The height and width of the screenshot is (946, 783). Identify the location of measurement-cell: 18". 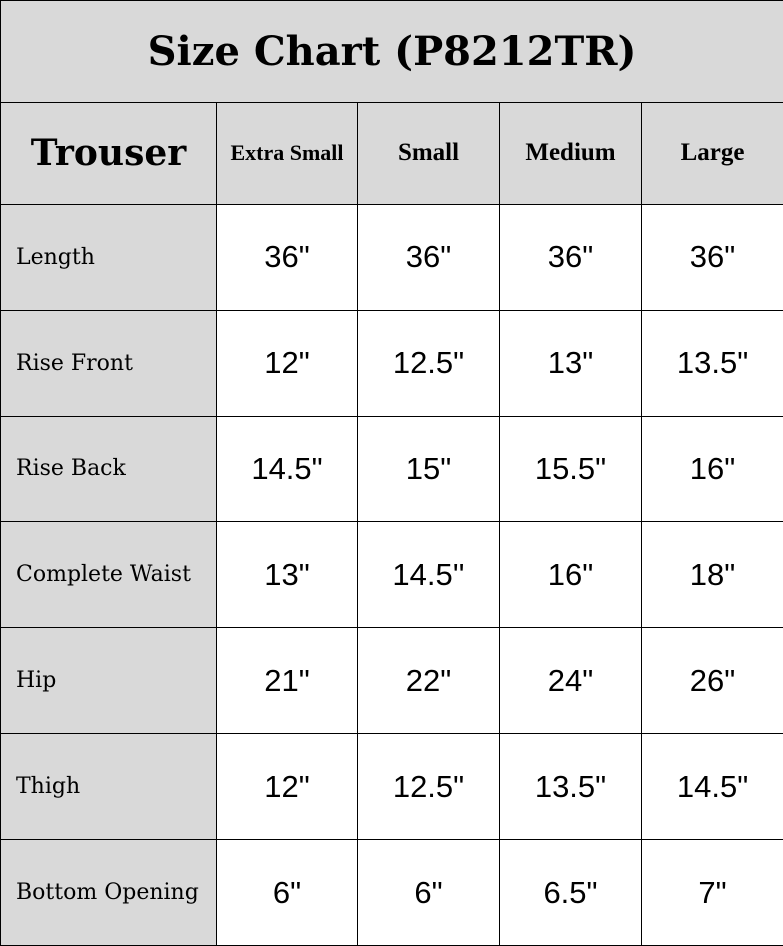
(711, 575).